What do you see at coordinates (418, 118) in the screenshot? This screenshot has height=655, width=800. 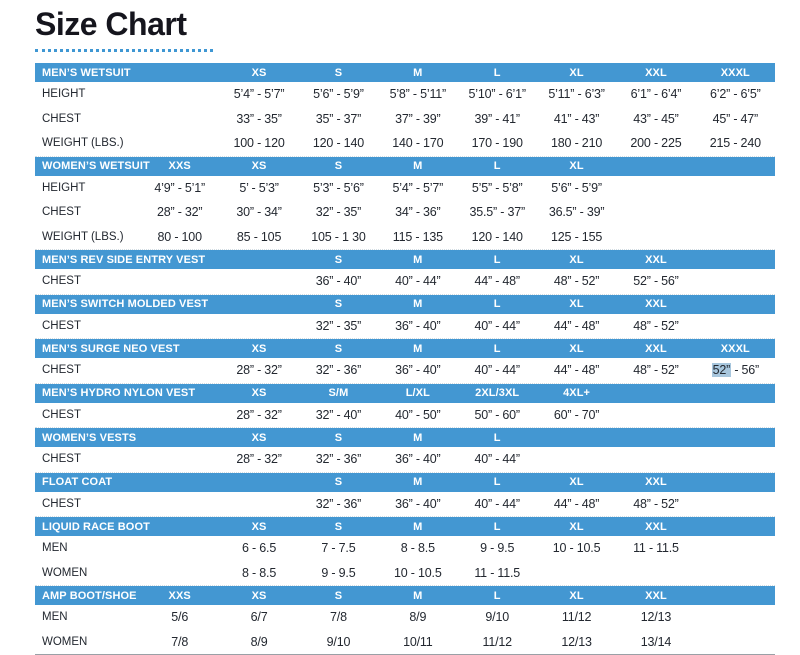 I see `cell: 37” - 39”` at bounding box center [418, 118].